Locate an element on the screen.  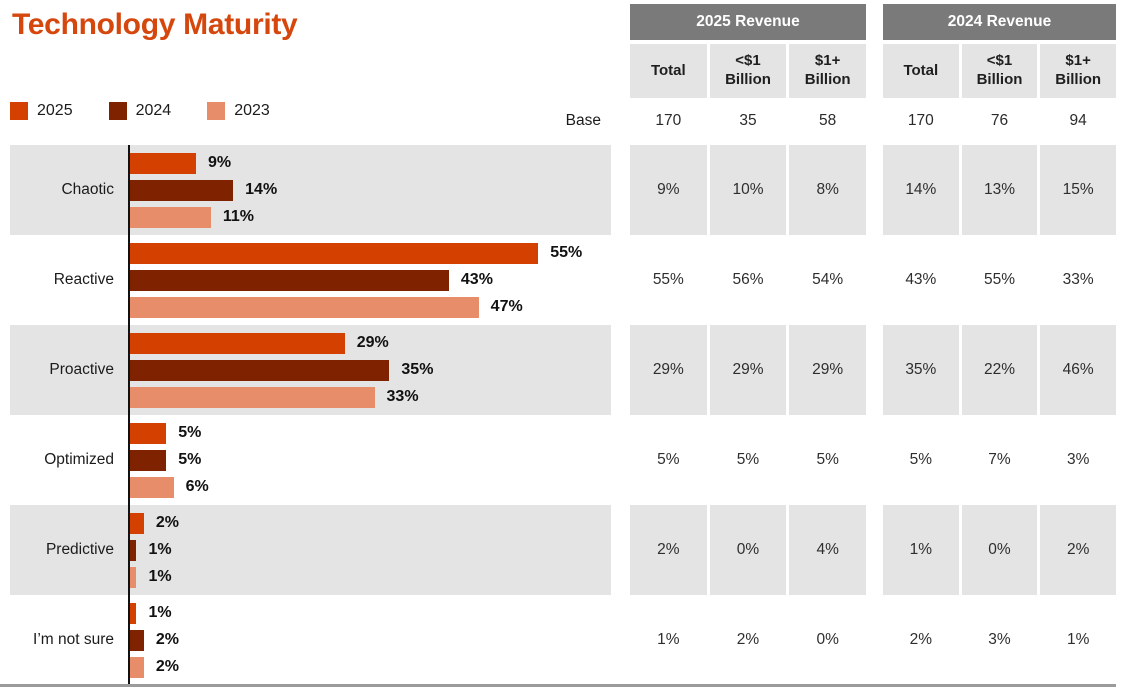
base-value: 94 is located at coordinates (1078, 120).